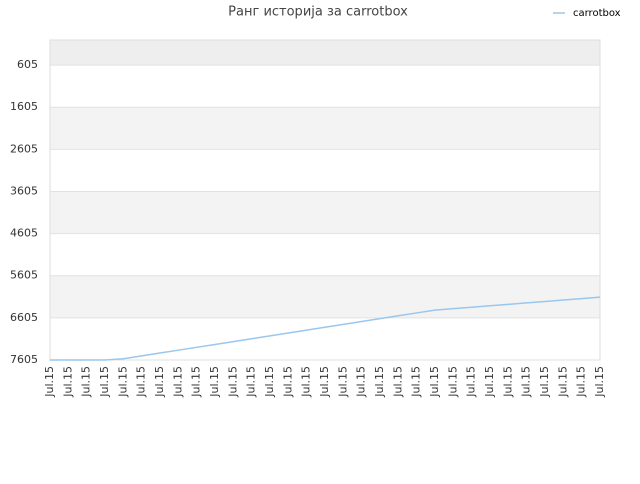  What do you see at coordinates (24, 148) in the screenshot?
I see `y-tick-label: 2605` at bounding box center [24, 148].